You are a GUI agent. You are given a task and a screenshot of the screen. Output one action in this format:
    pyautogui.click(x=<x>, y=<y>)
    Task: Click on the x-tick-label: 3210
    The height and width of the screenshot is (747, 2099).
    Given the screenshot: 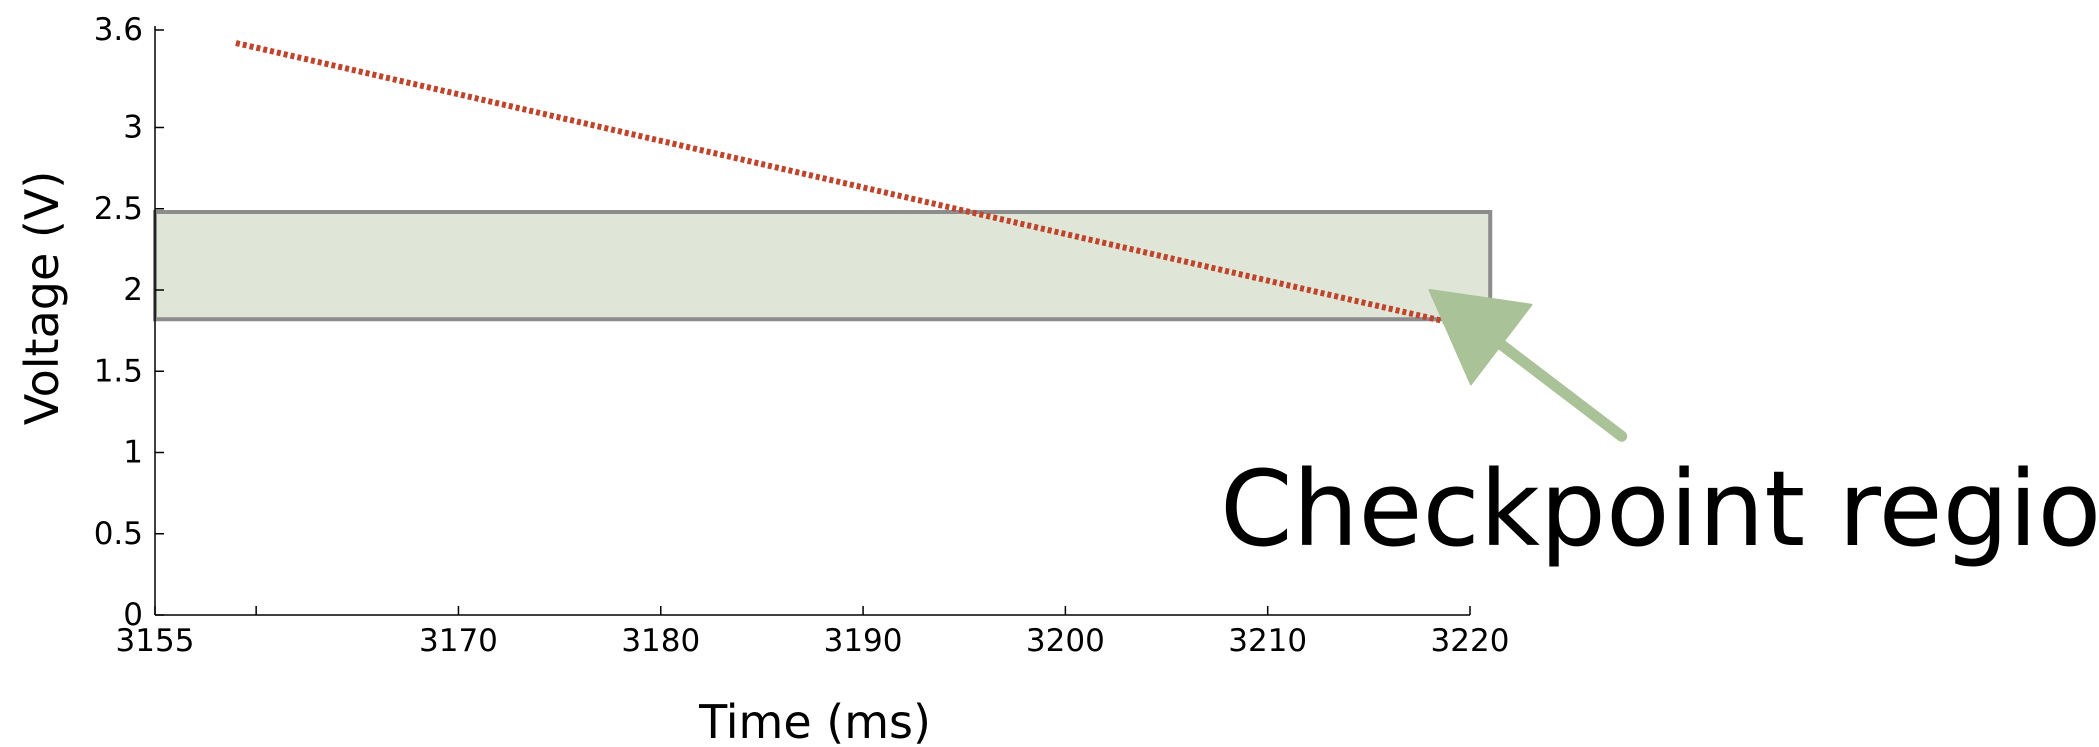 What is the action you would take?
    pyautogui.click(x=1267, y=641)
    